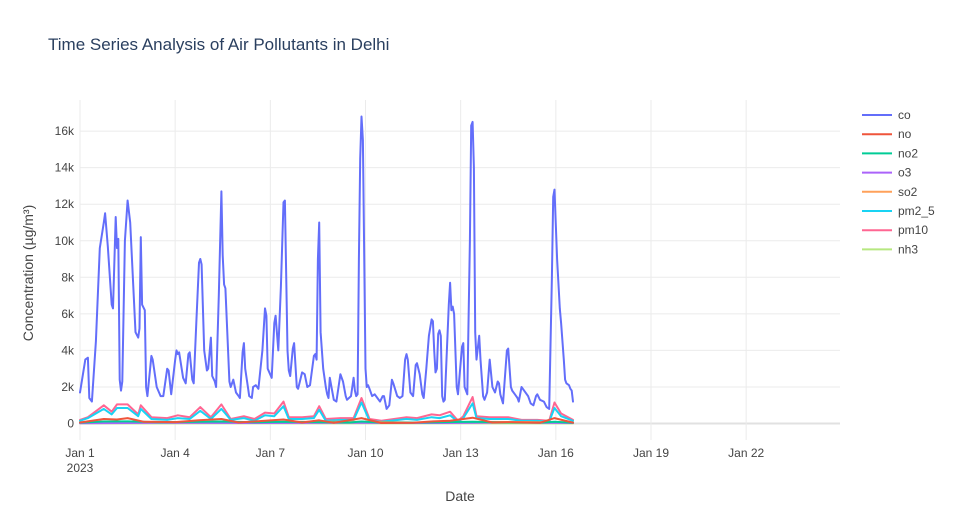 The width and height of the screenshot is (955, 530). I want to click on x-tick-label: Jan 16, so click(556, 453).